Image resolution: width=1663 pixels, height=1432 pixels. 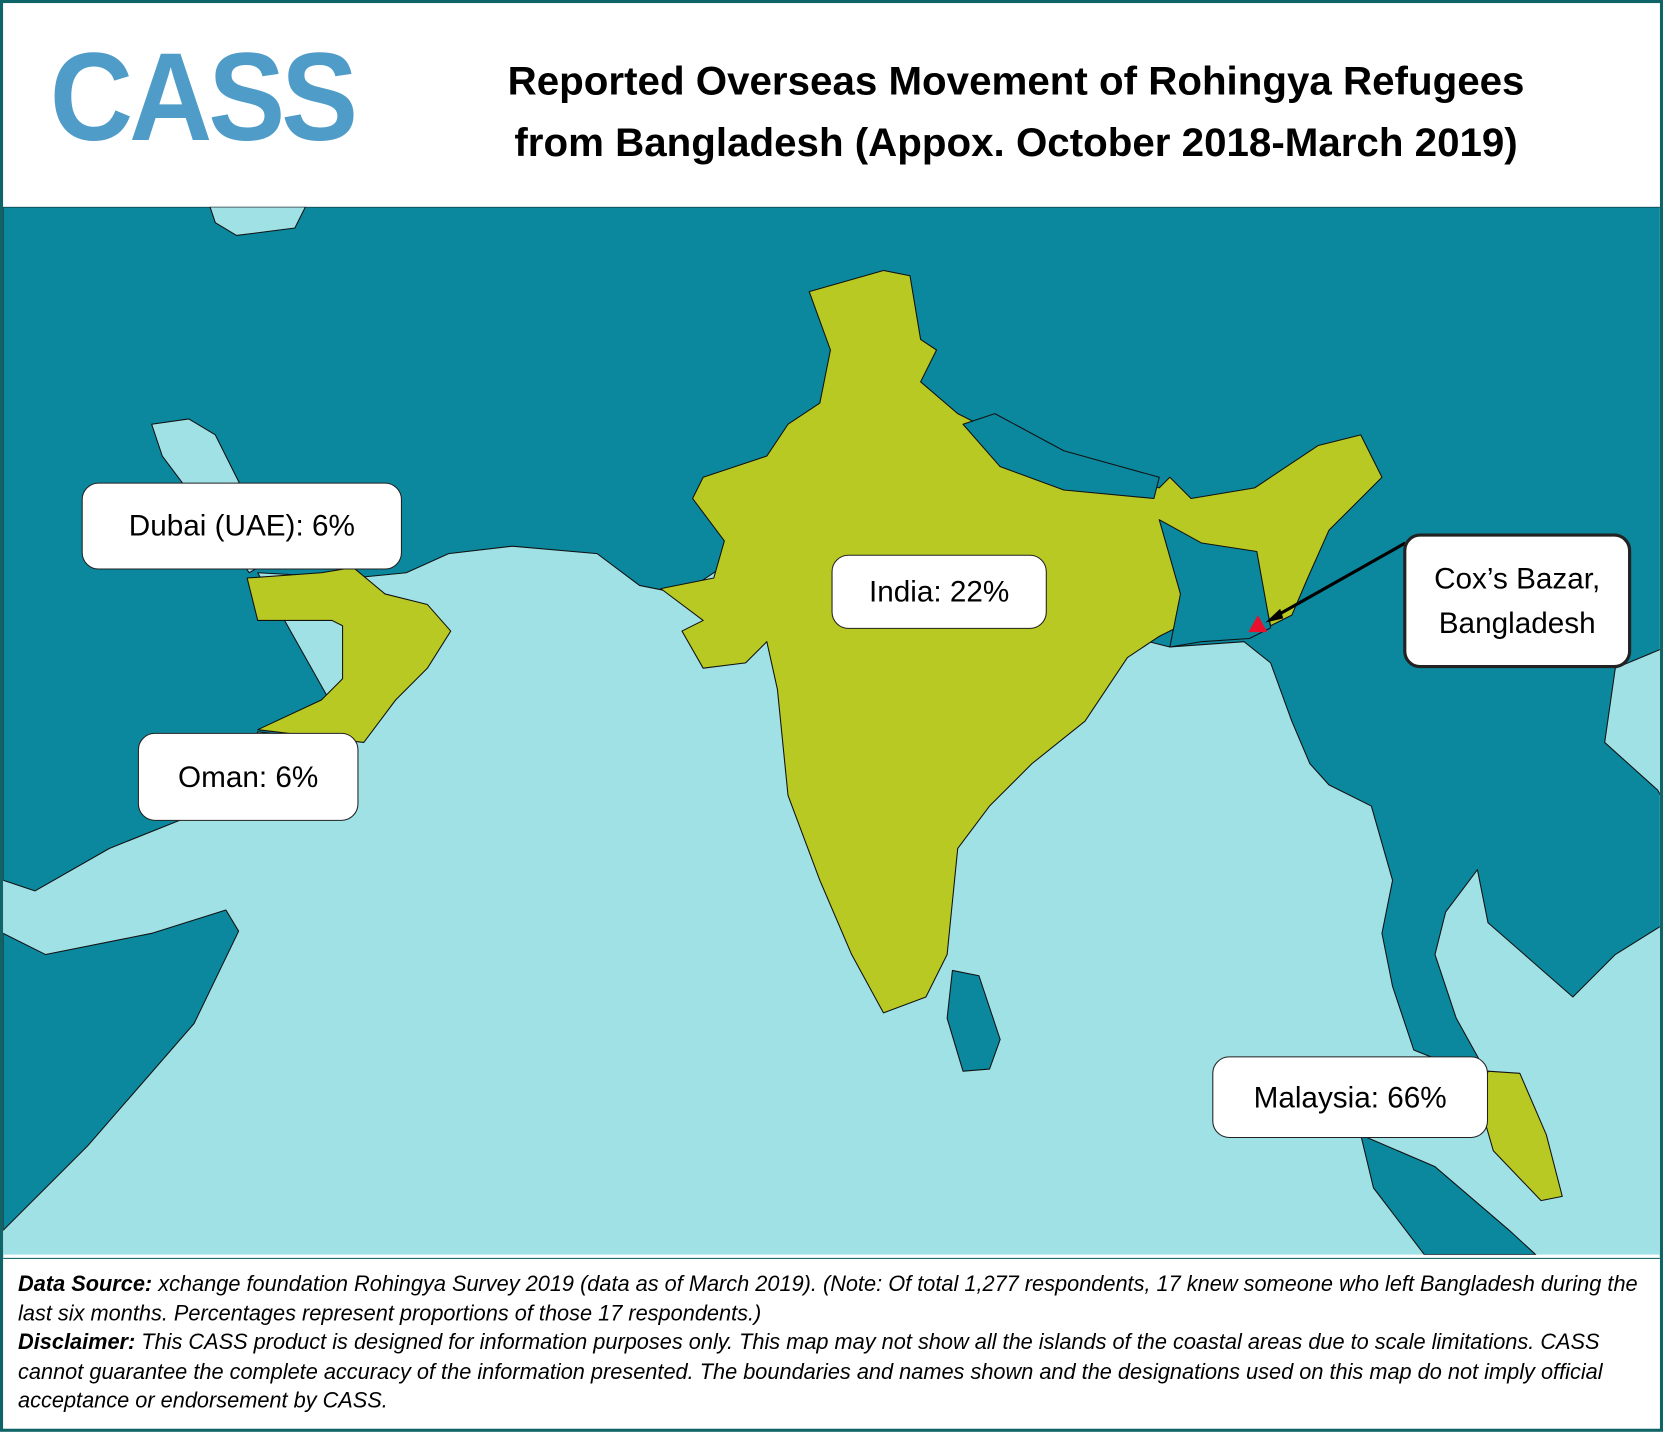 I want to click on origin-line-2: Bangladesh, so click(x=1517, y=623).